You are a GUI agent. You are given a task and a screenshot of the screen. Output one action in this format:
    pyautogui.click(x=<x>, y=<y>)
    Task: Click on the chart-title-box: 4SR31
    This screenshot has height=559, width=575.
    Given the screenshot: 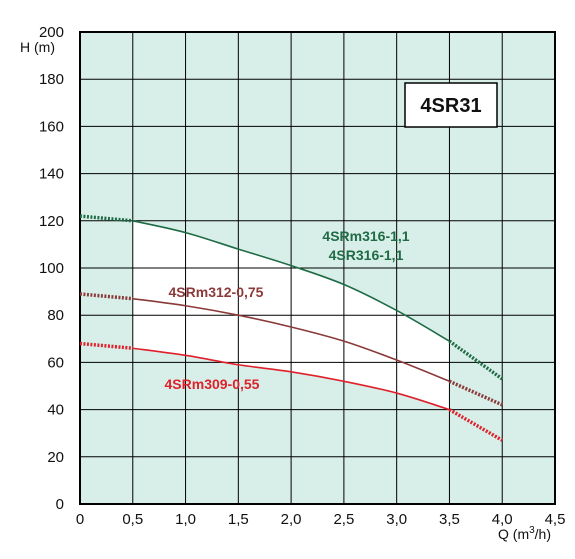 What is the action you would take?
    pyautogui.click(x=451, y=105)
    